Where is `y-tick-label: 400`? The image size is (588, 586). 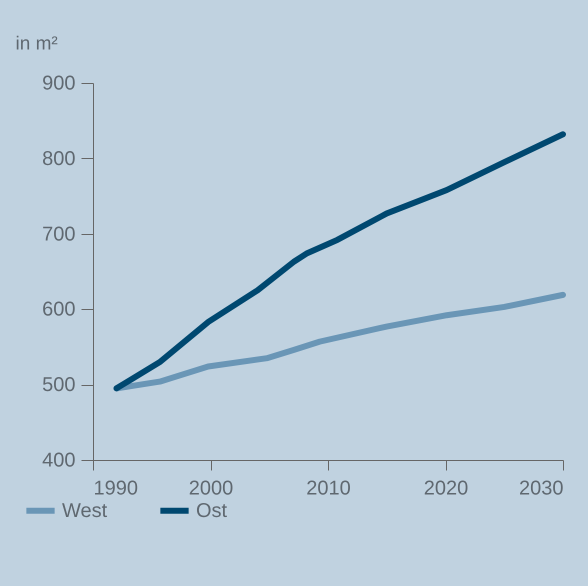
y-tick-label: 400 is located at coordinates (59, 461).